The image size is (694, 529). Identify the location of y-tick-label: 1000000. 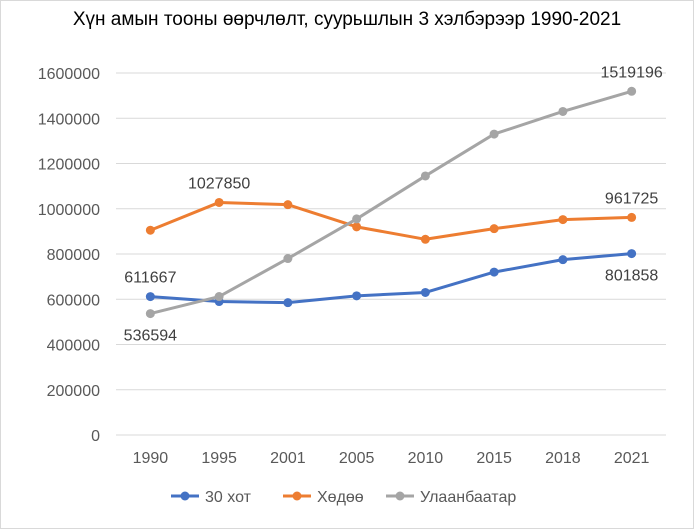
(69, 210).